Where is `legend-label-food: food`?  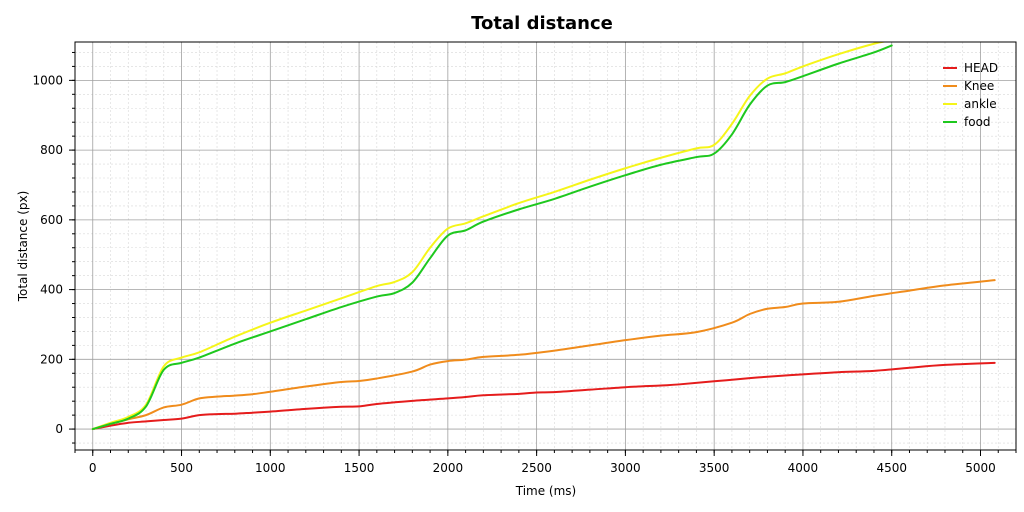
legend-label-food: food is located at coordinates (977, 122).